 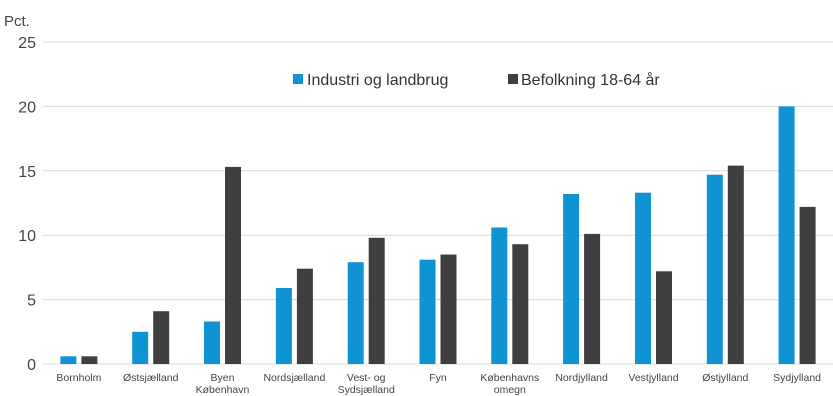 What do you see at coordinates (151, 378) in the screenshot?
I see `x-category-label: Østsjælland` at bounding box center [151, 378].